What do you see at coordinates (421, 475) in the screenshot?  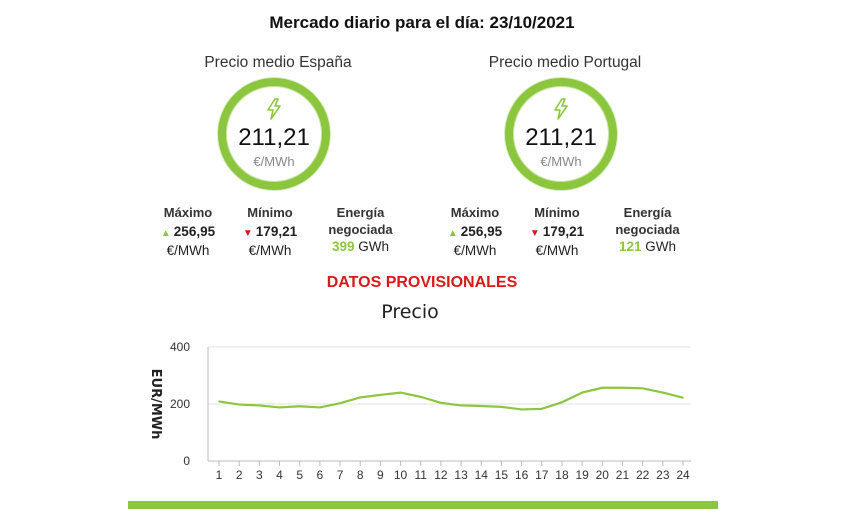 I see `x-tick-label: 11` at bounding box center [421, 475].